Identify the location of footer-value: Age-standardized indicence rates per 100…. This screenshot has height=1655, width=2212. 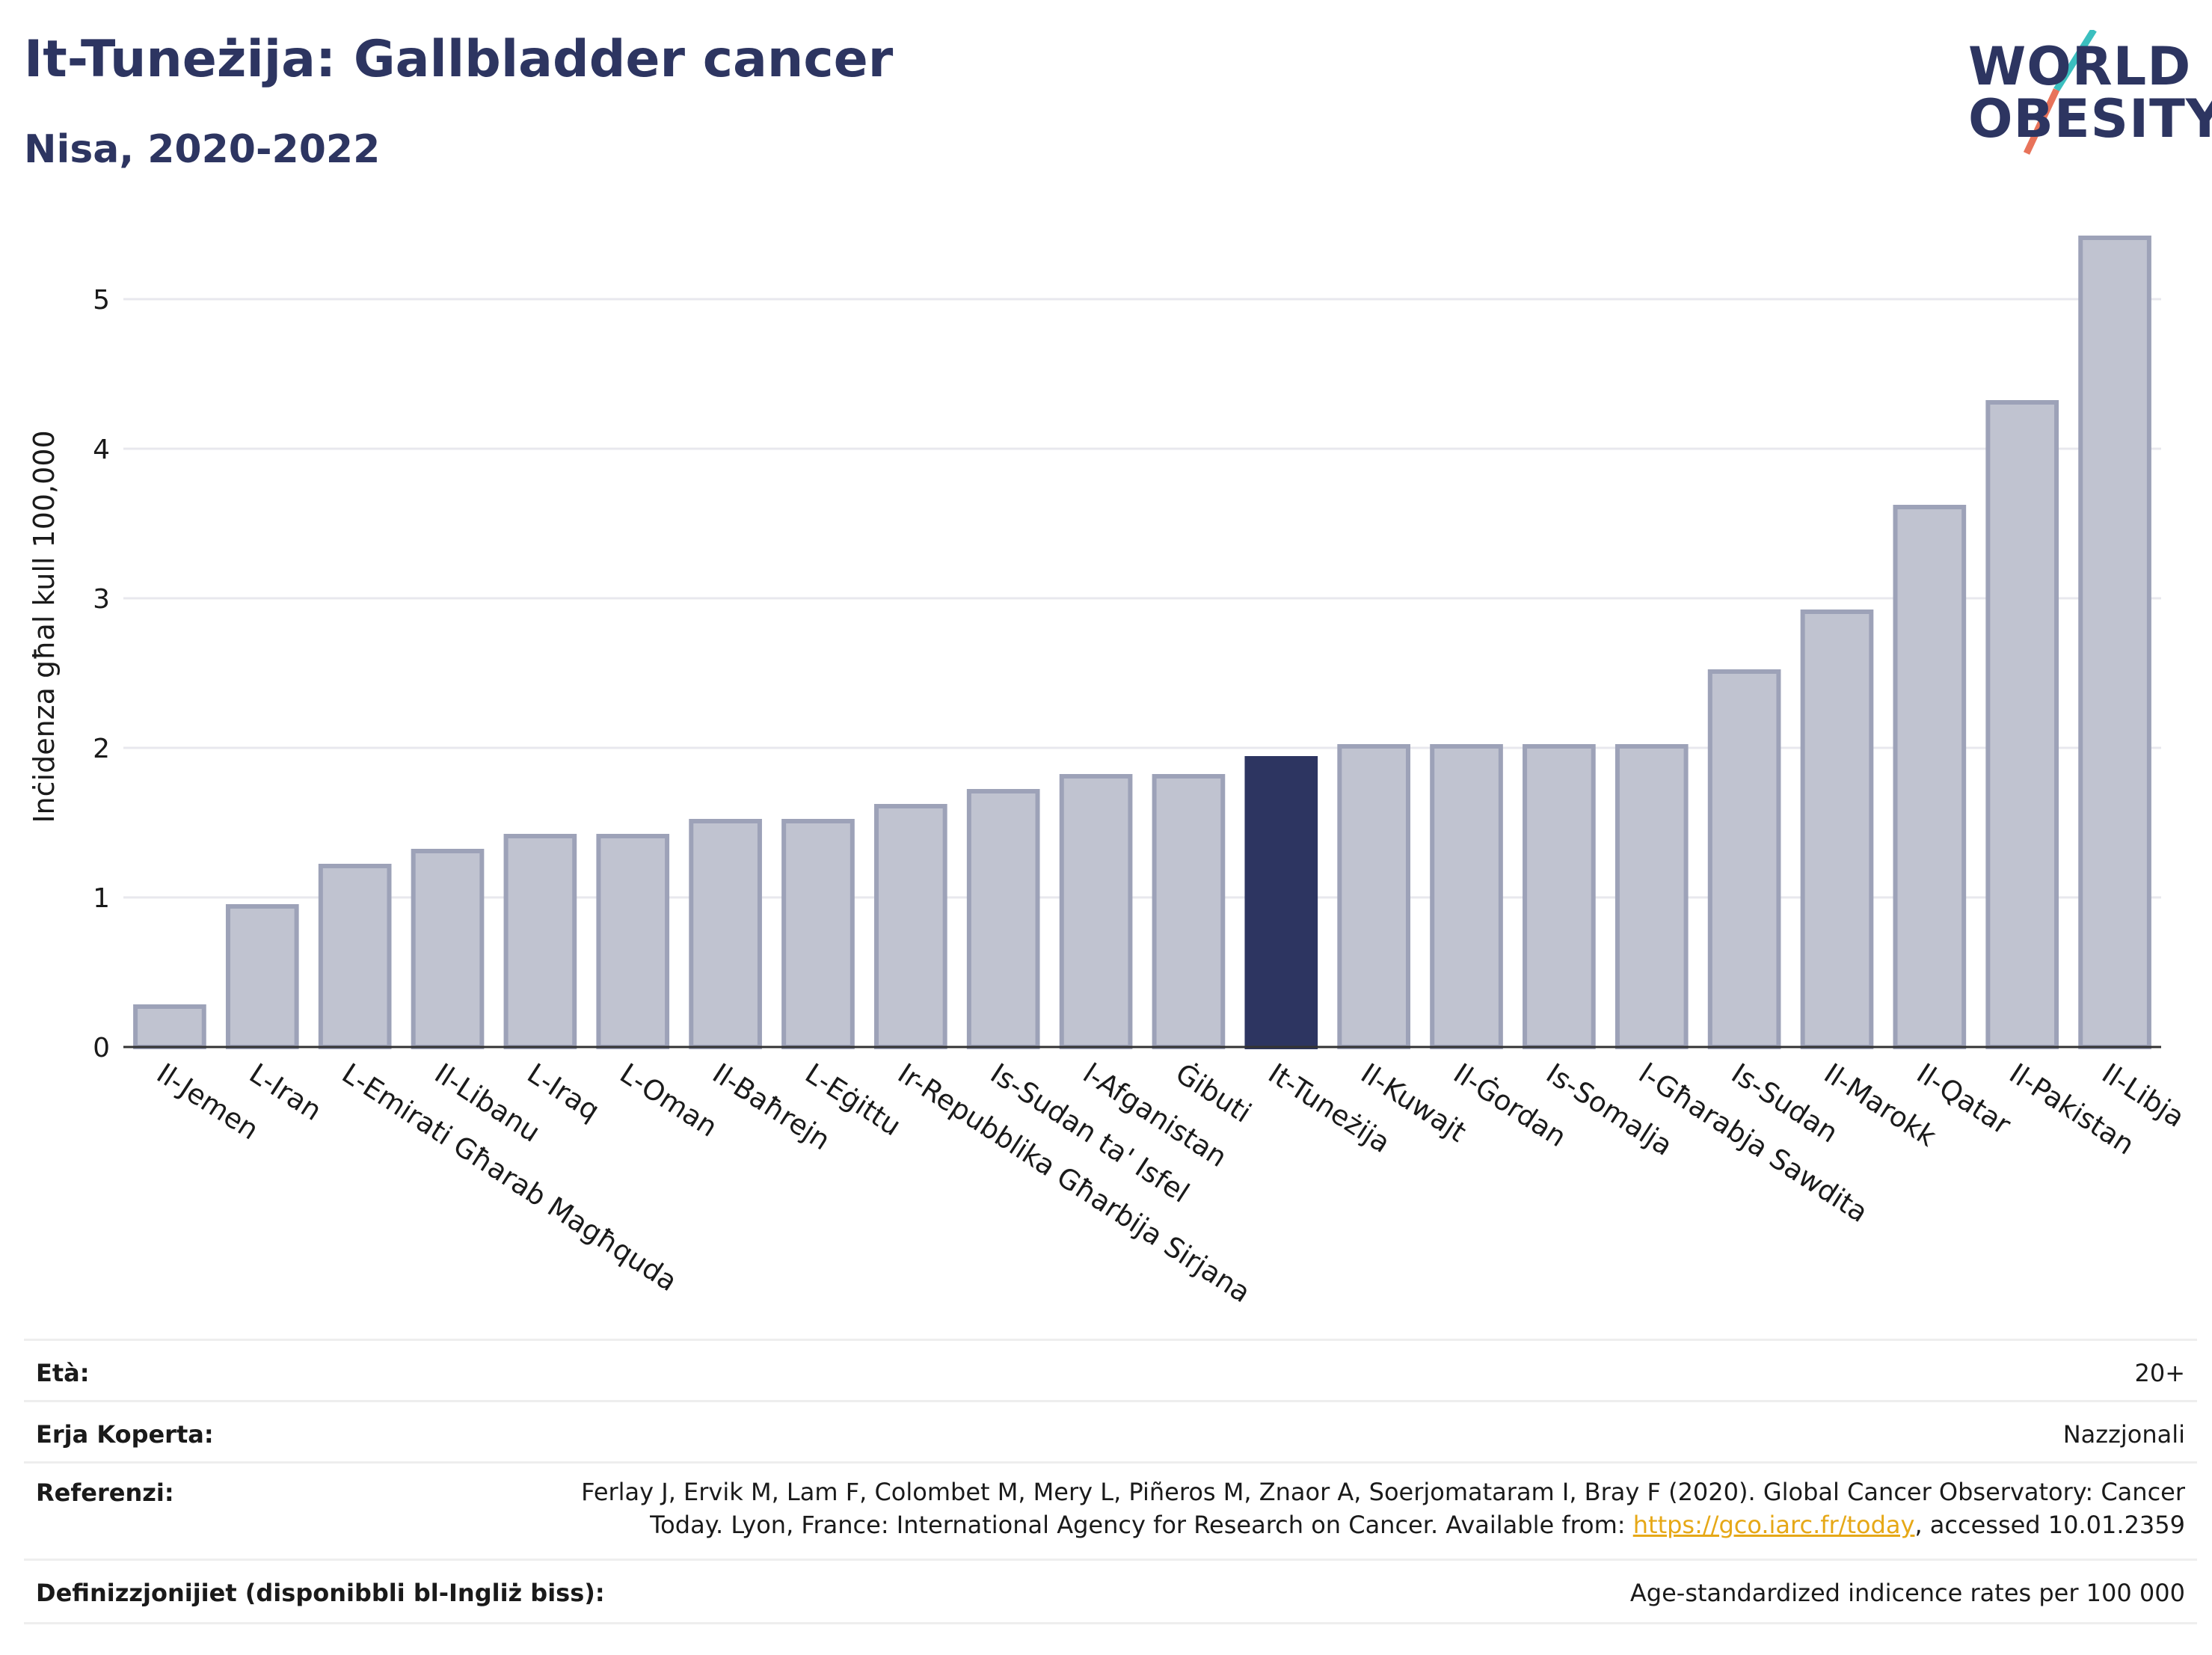
(1907, 1593).